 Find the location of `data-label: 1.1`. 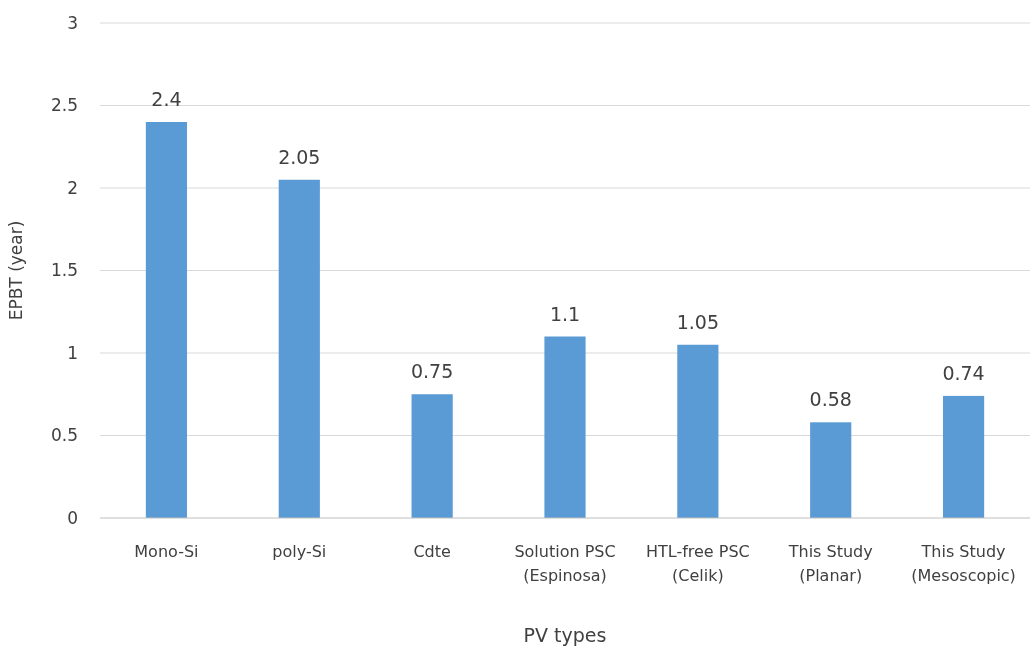

data-label: 1.1 is located at coordinates (565, 313).